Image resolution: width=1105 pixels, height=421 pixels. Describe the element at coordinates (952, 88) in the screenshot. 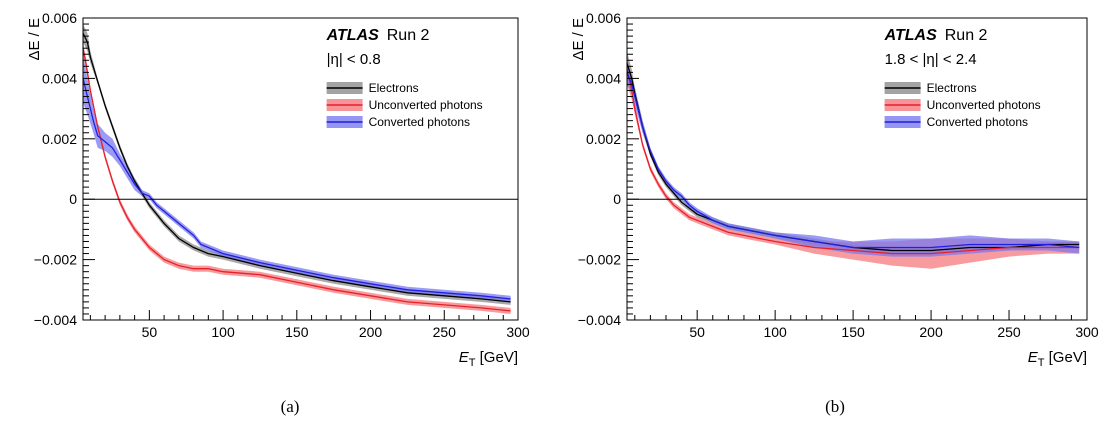

I see `panel-b-legend-label-0: Electrons` at that location.